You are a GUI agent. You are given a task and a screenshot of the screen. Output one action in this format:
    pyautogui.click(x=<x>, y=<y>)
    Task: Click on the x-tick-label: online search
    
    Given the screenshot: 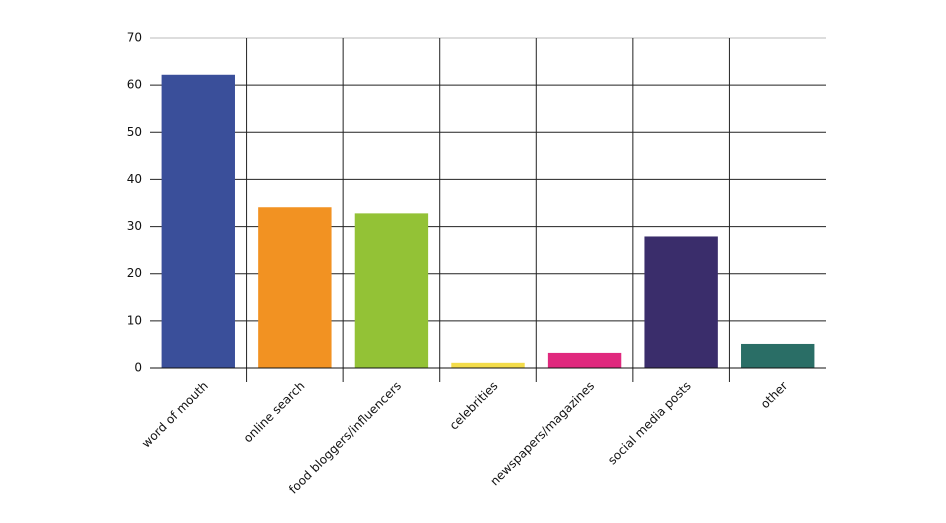 What is the action you would take?
    pyautogui.click(x=274, y=412)
    